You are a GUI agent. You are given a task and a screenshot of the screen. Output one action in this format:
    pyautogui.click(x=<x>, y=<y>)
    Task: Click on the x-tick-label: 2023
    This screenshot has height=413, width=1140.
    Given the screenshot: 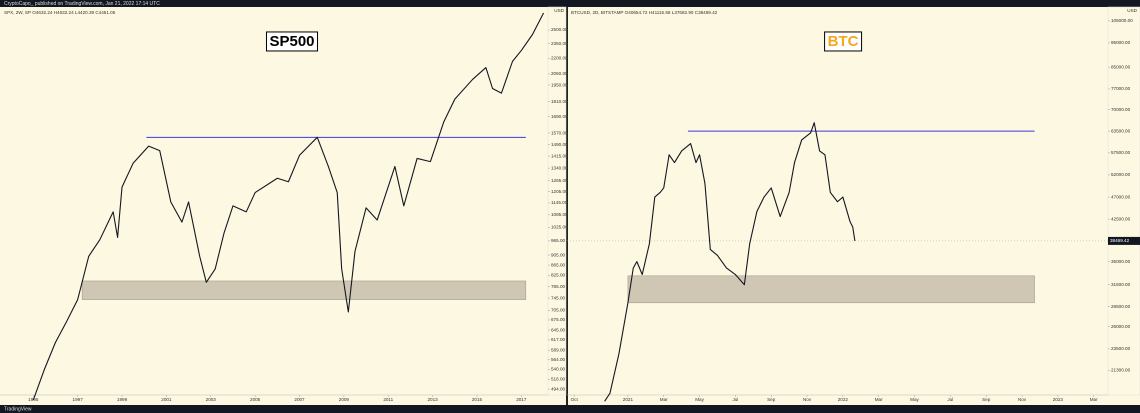 What is the action you would take?
    pyautogui.click(x=1058, y=399)
    